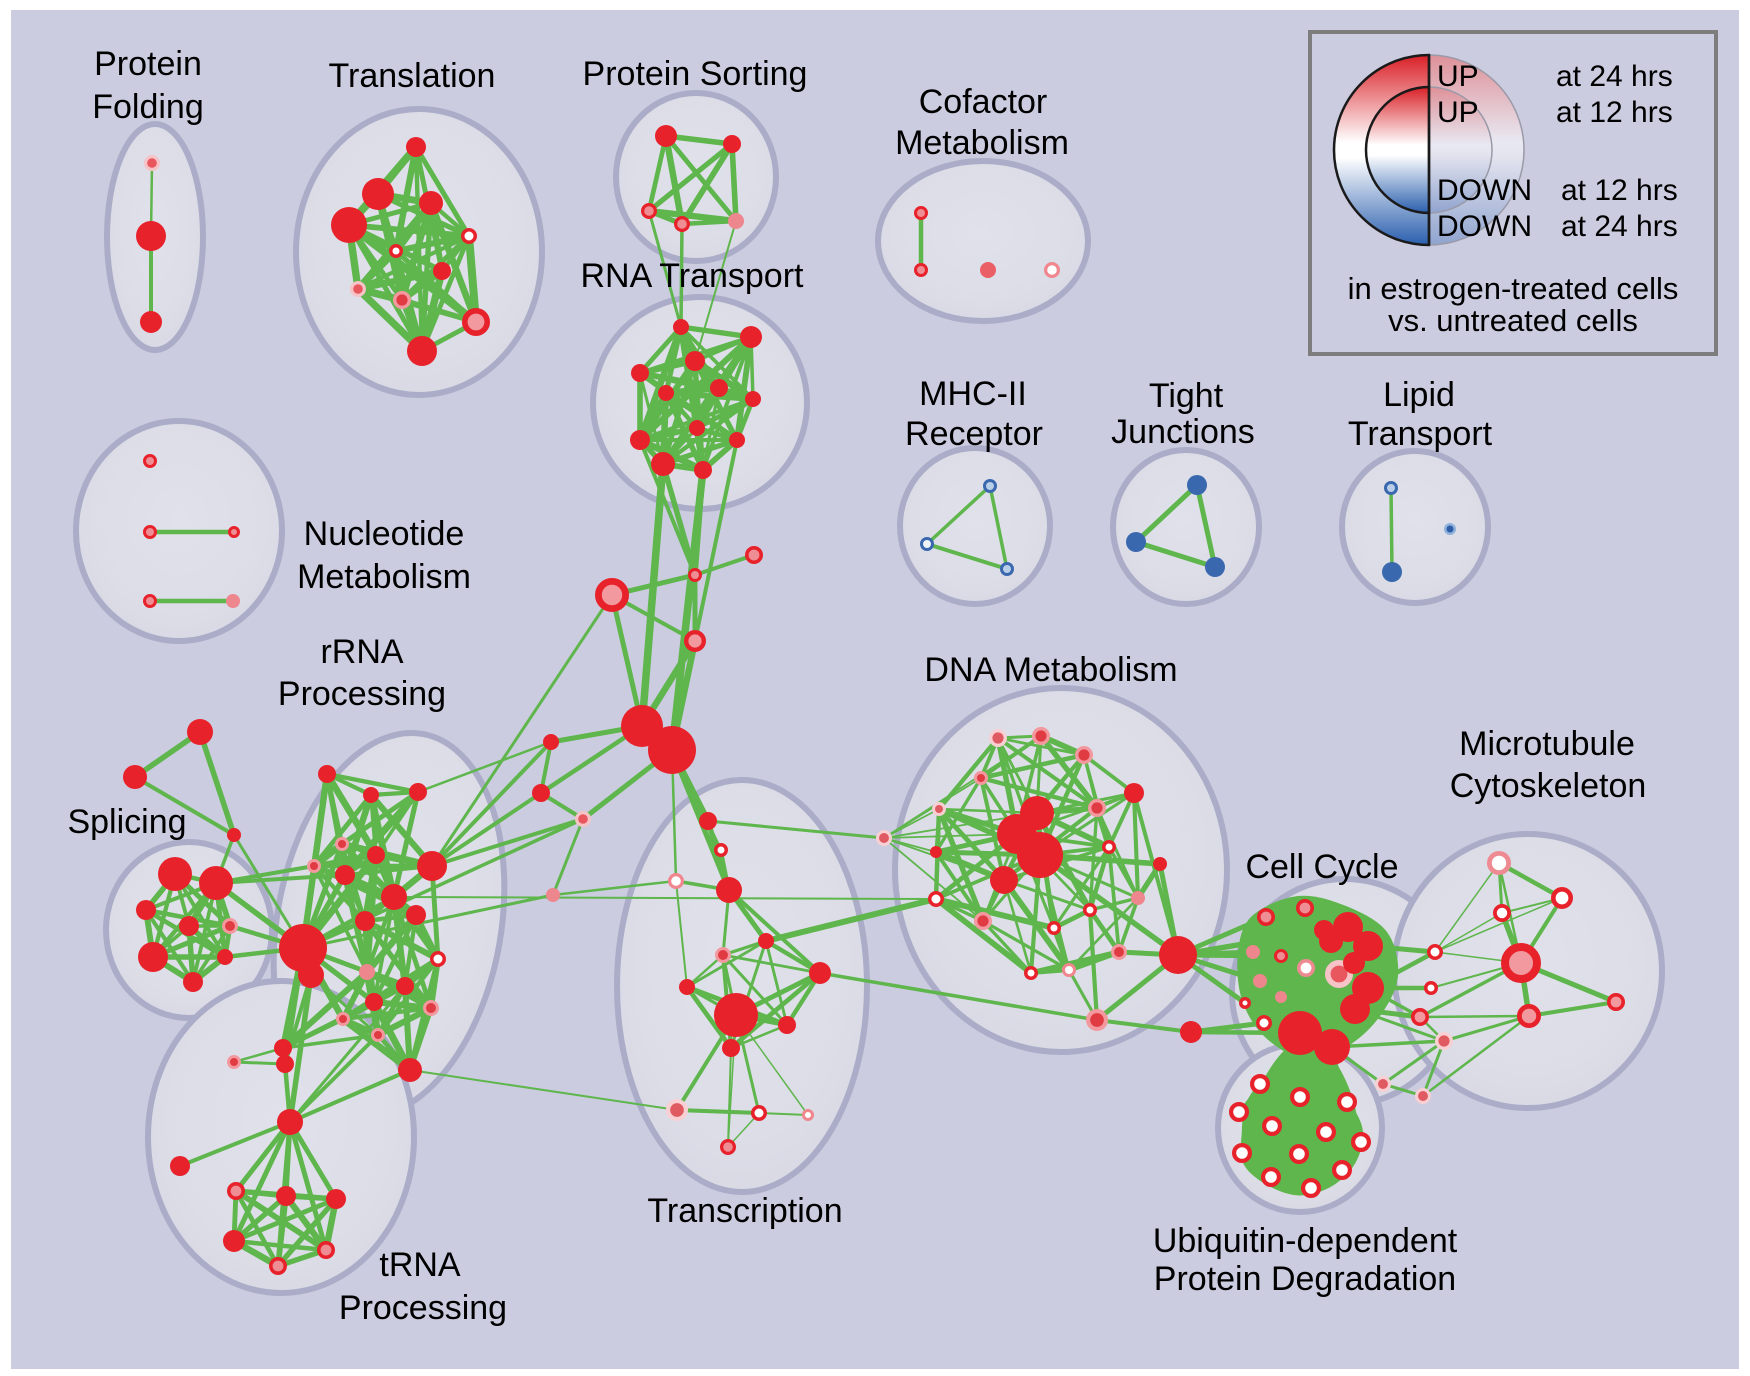 This screenshot has height=1376, width=1750. Describe the element at coordinates (973, 394) in the screenshot. I see `svg-text: MHC-II` at that location.